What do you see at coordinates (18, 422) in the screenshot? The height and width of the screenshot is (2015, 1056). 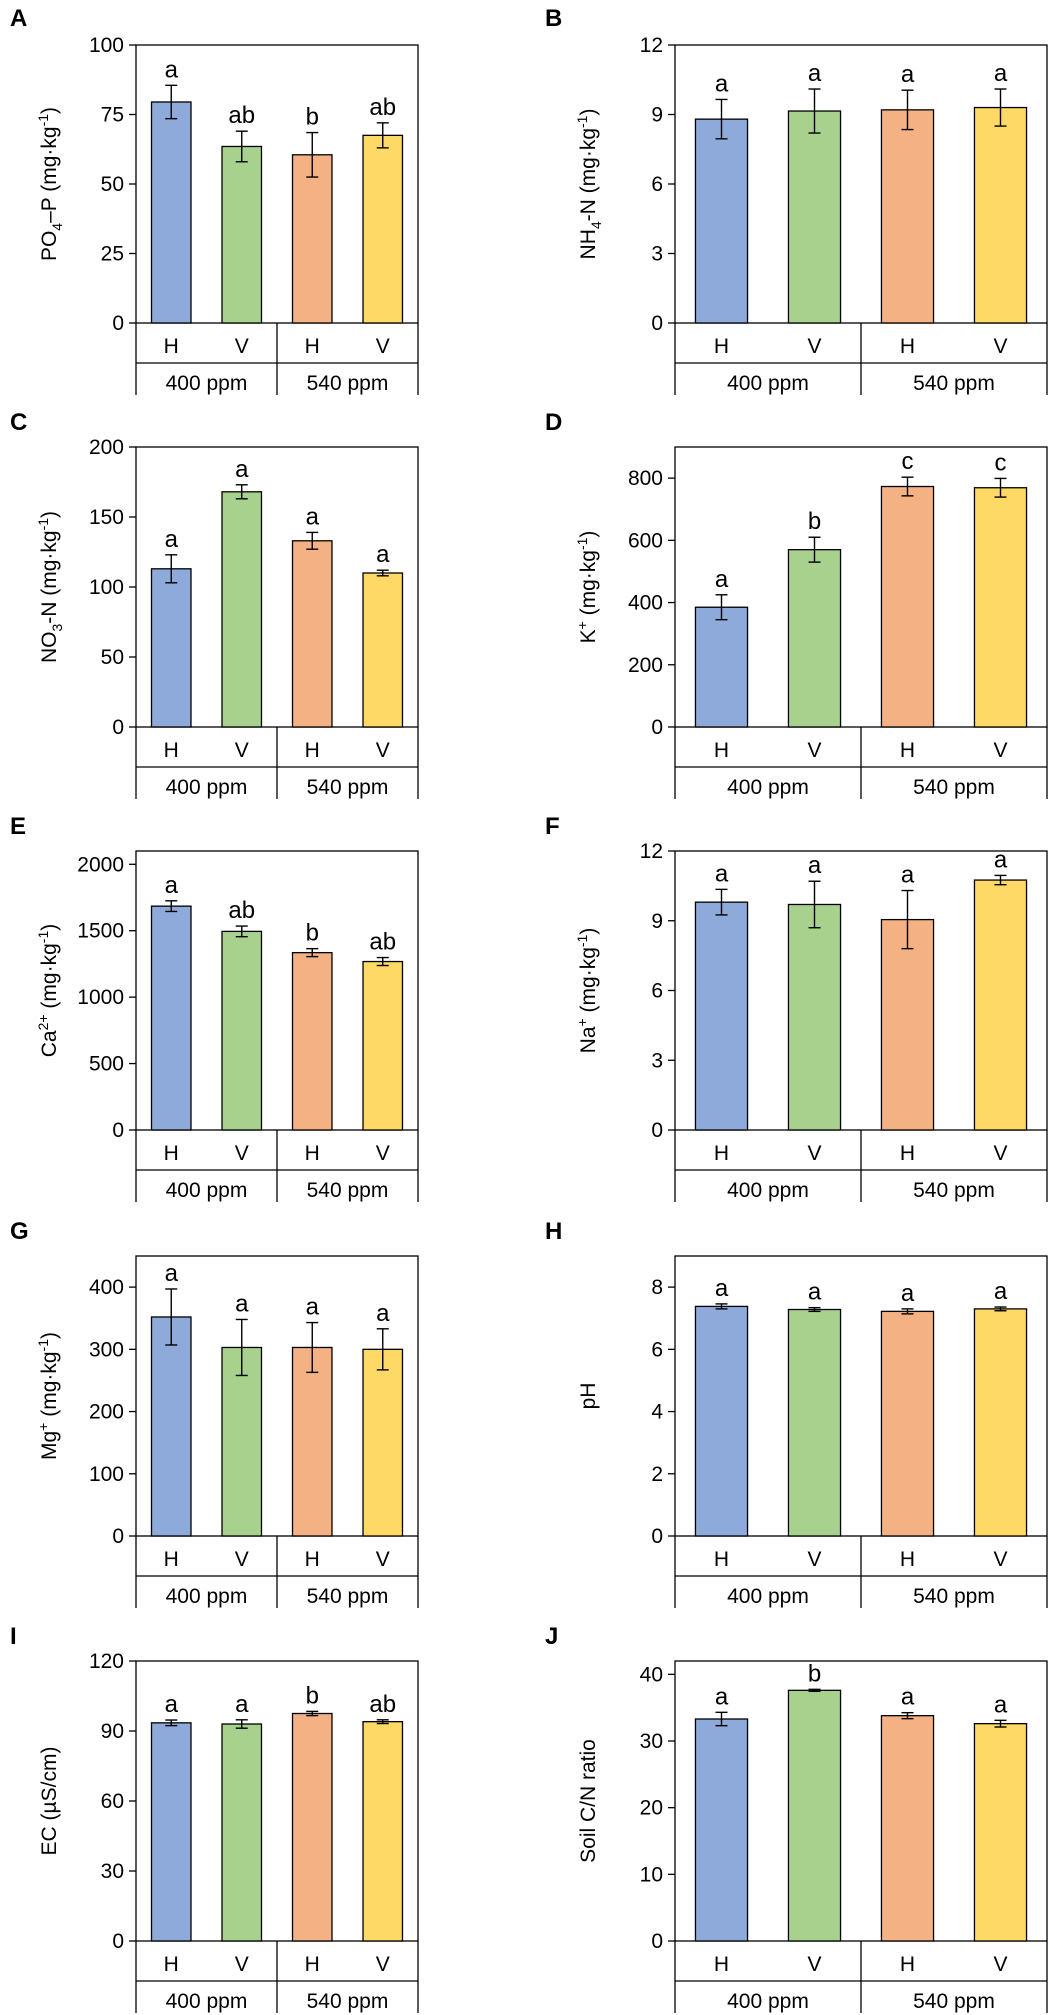 I see `panel-letter: C` at bounding box center [18, 422].